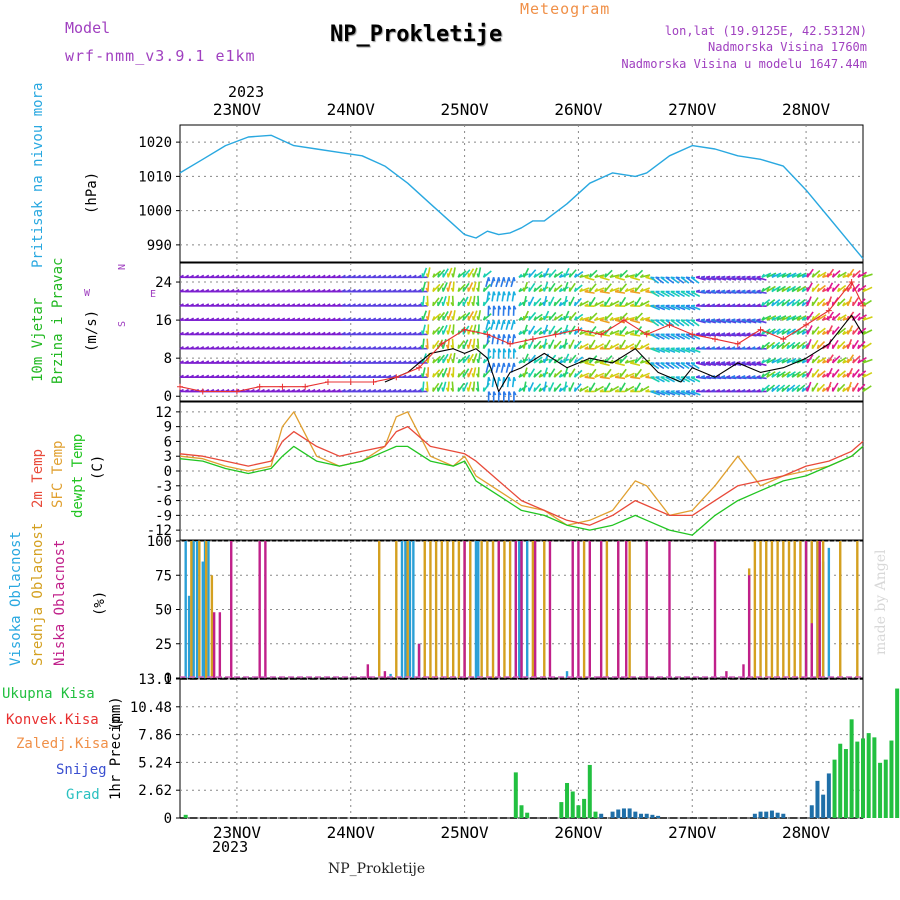  Describe the element at coordinates (881, 602) in the screenshot. I see `credit-label: made by Angel` at that location.